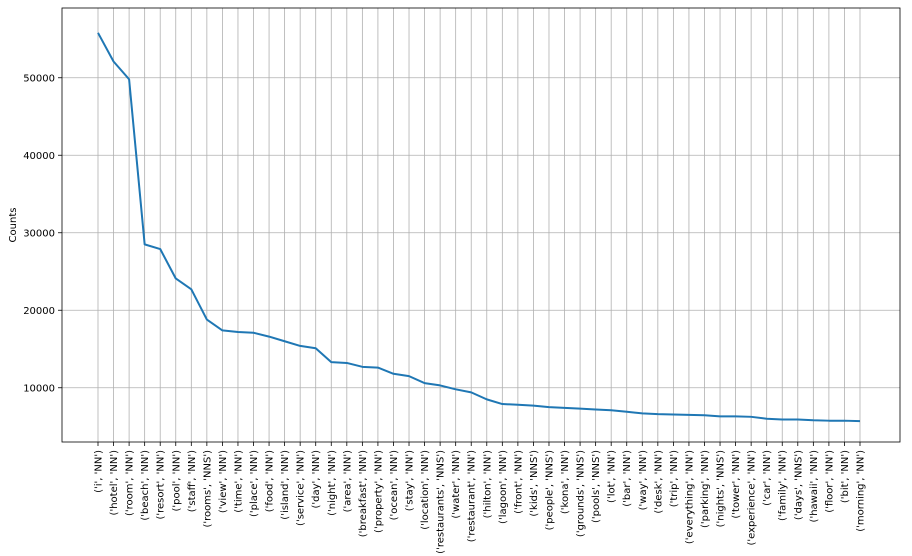 The width and height of the screenshot is (912, 556). I want to click on x-tick-label: ('morning', 'NN'), so click(861, 491).